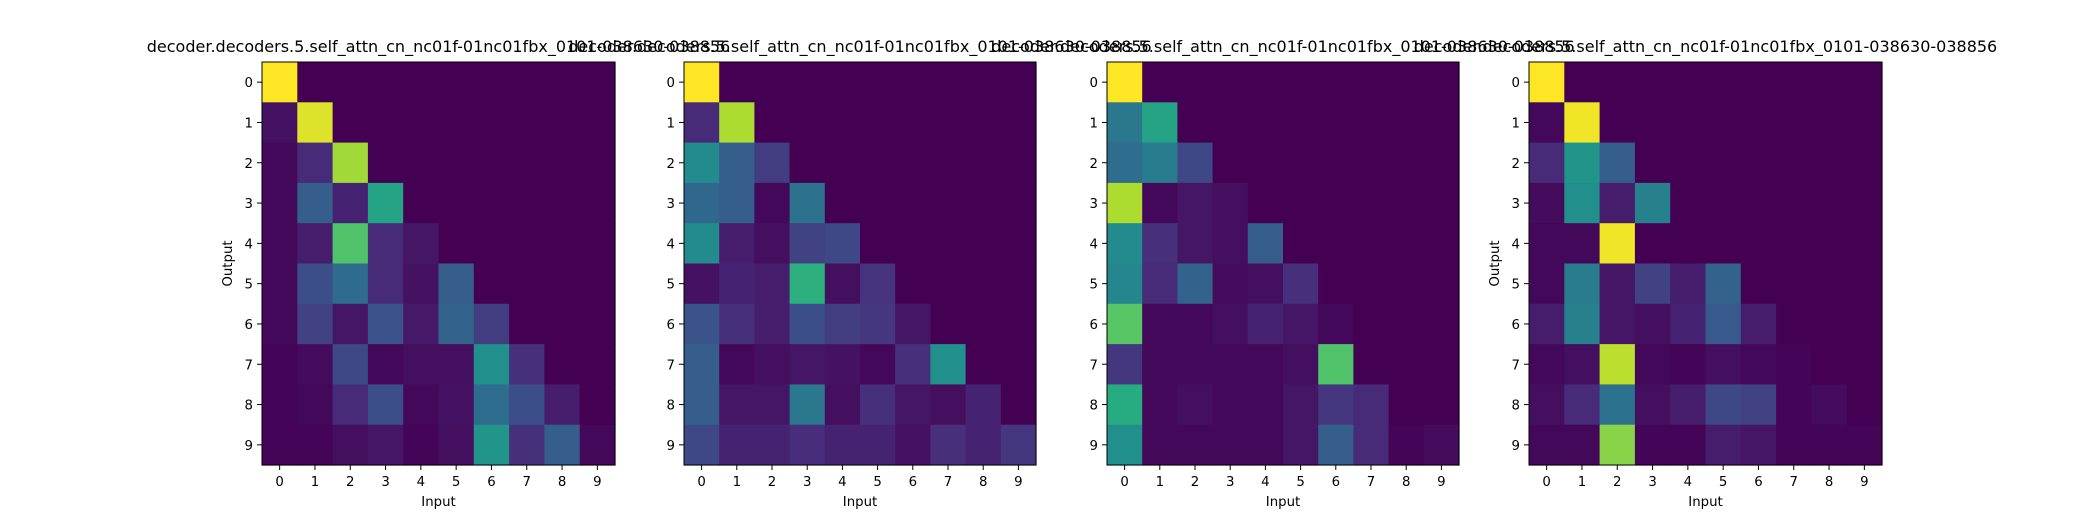  Describe the element at coordinates (1829, 284) in the screenshot. I see `heatmap-cell-r5-c8` at that location.